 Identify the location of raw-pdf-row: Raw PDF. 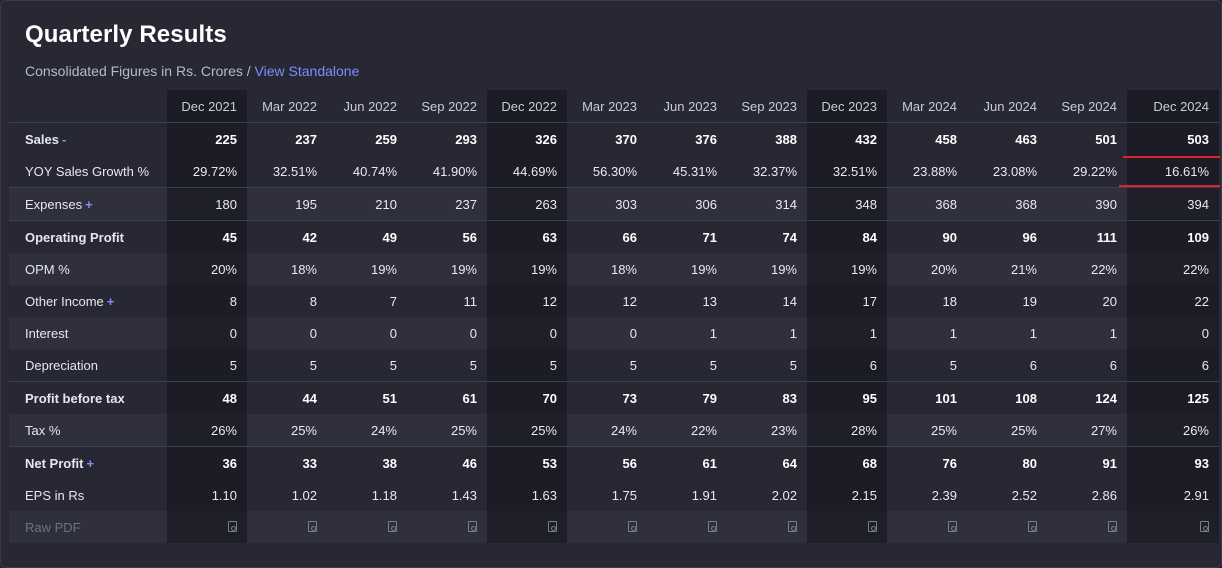
(614, 527).